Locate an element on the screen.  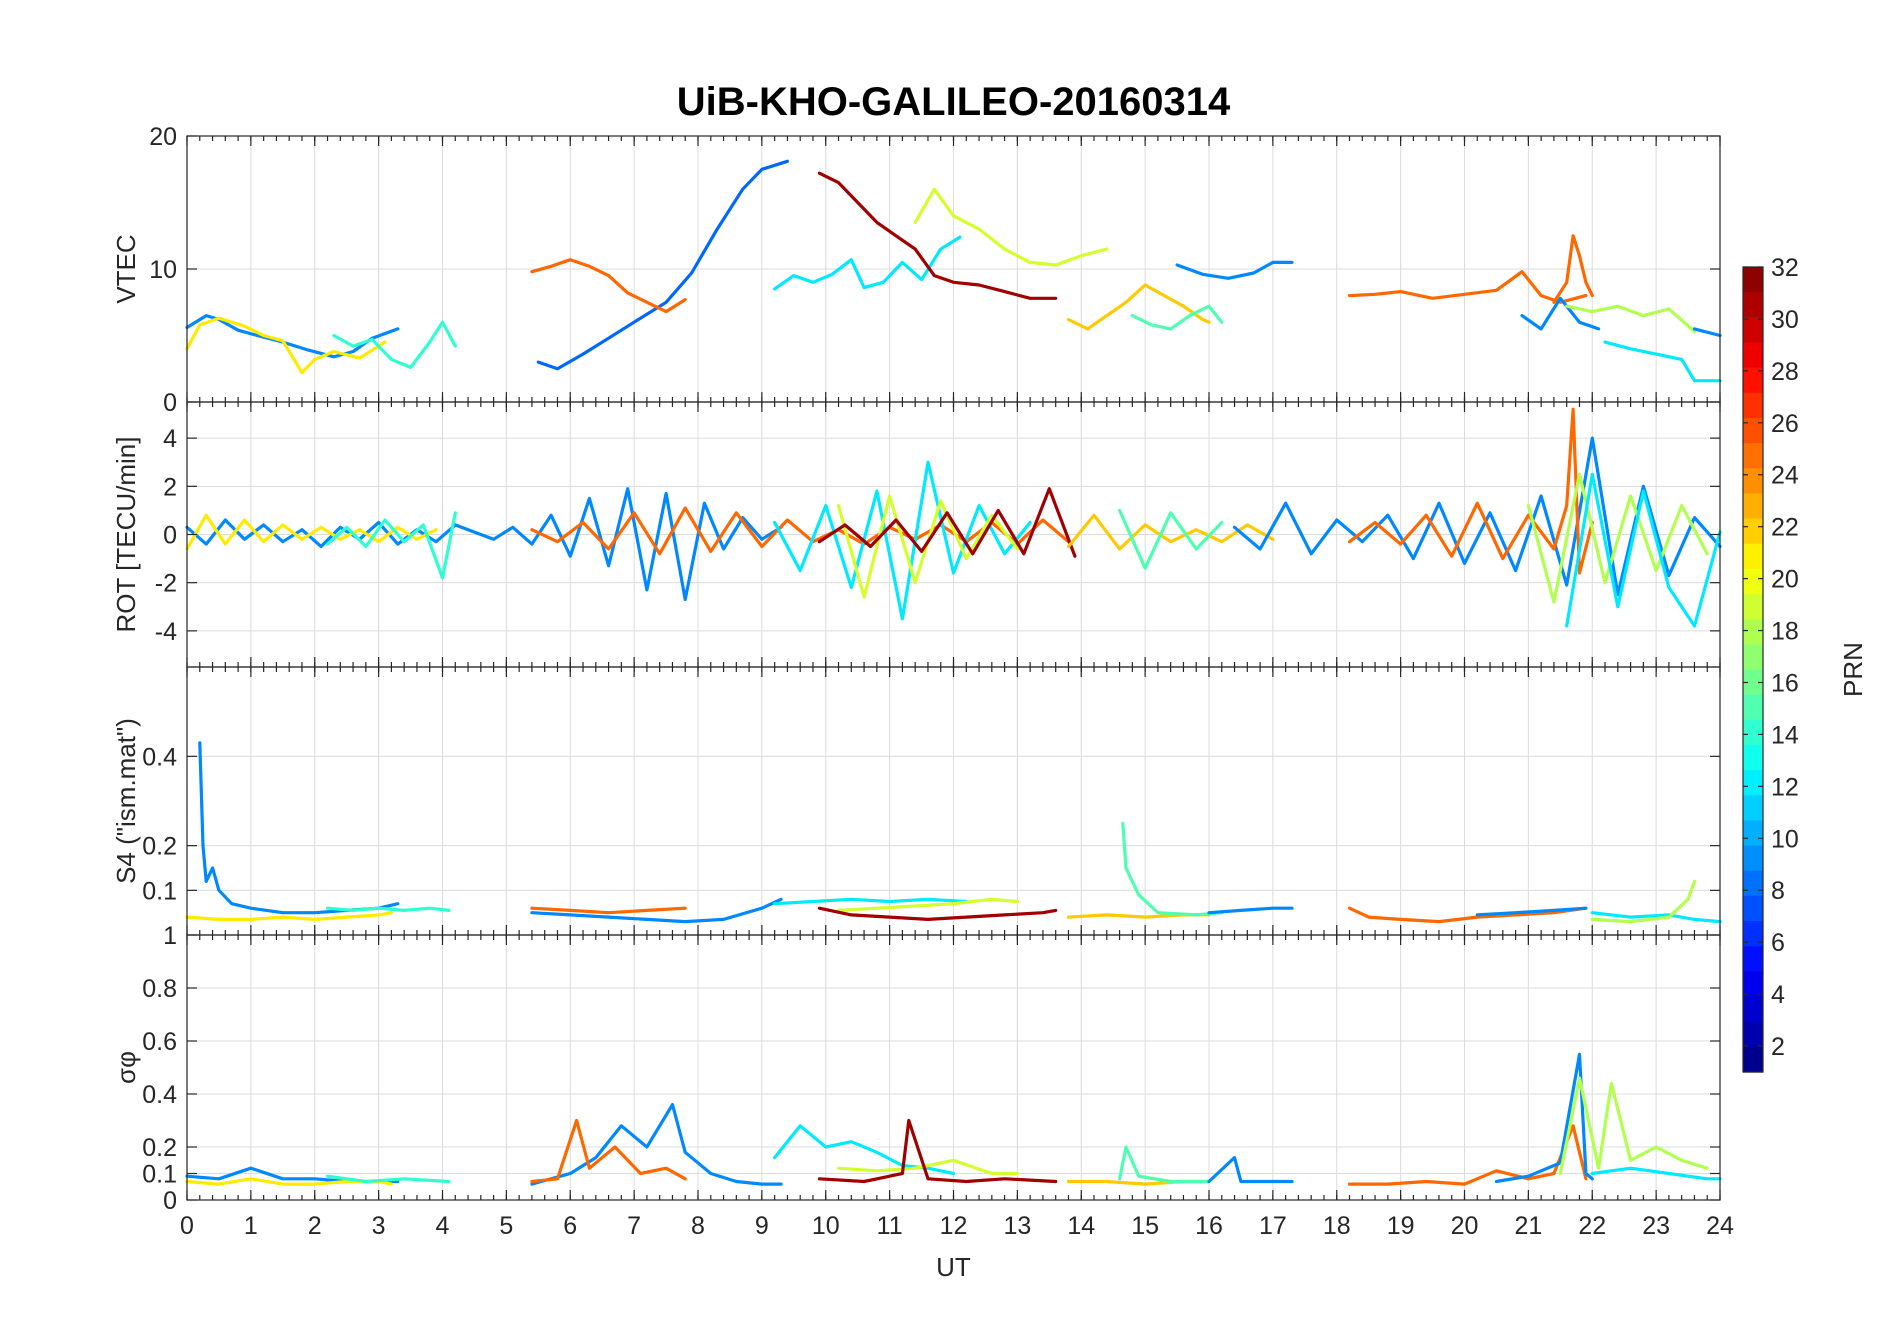
y-axis-label: S4 ("ism.mat") is located at coordinates (126, 801).